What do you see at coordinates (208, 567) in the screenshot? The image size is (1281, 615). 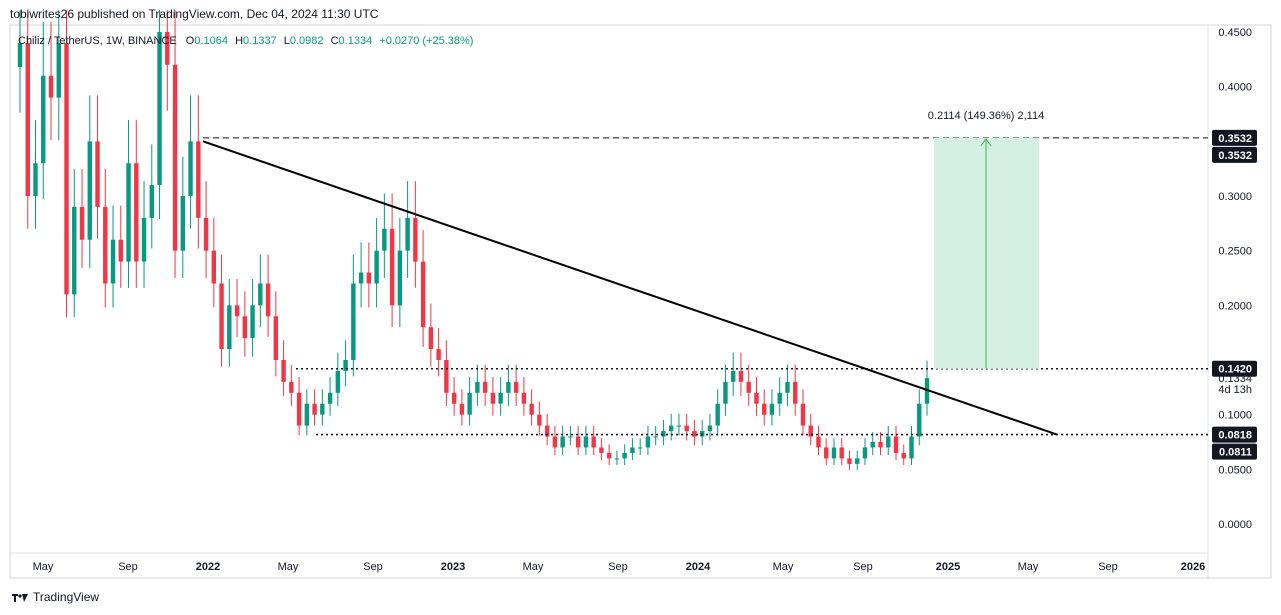 I see `x-tick-label: 2022` at bounding box center [208, 567].